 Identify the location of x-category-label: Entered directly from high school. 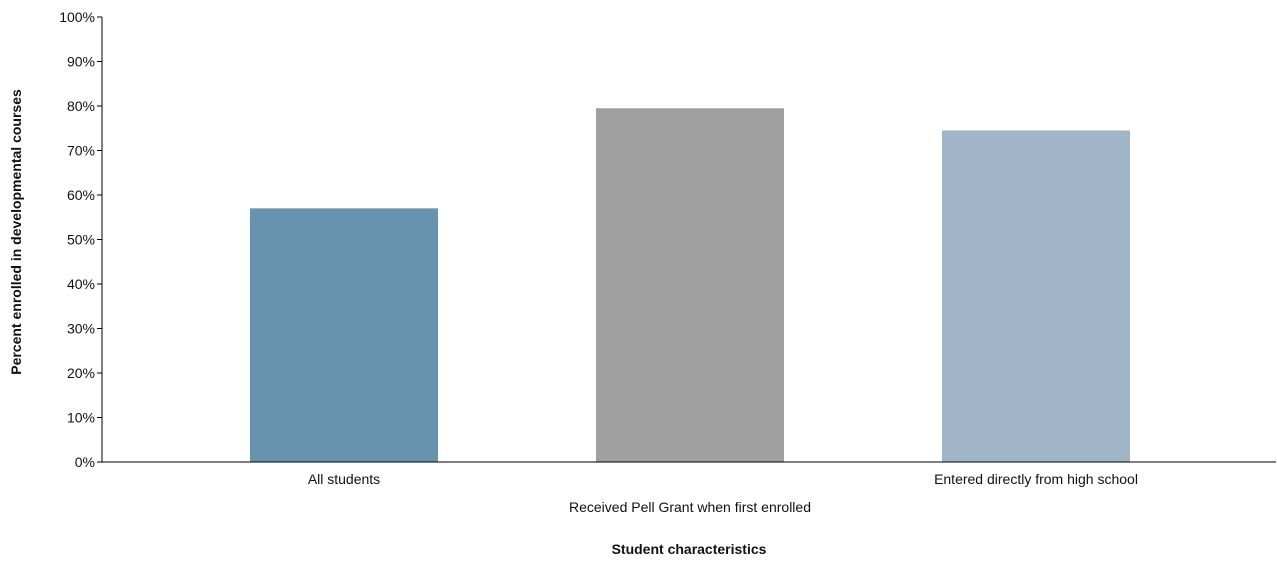
(1036, 479).